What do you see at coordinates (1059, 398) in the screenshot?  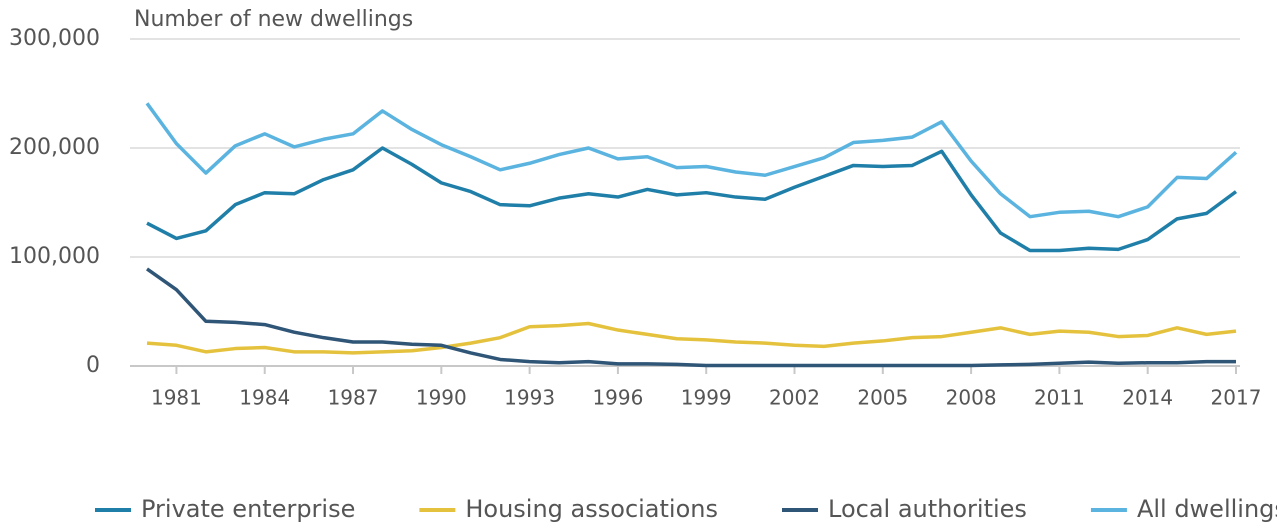 I see `x-tick-label: 2011` at bounding box center [1059, 398].